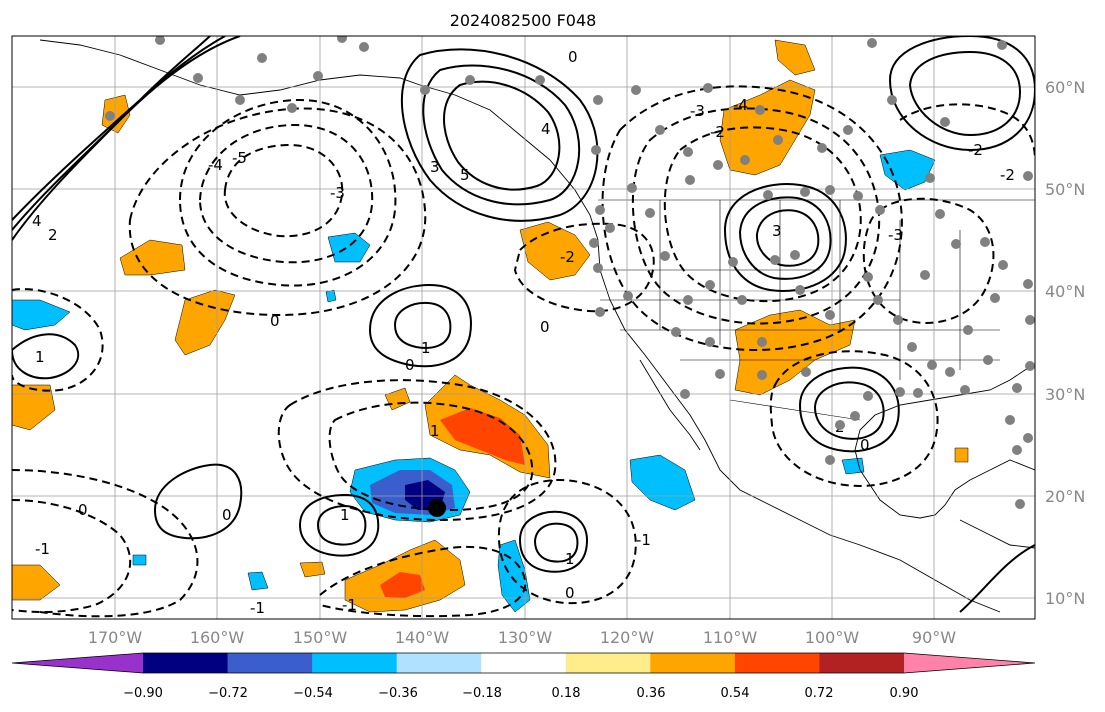 This screenshot has height=712, width=1105. I want to click on colorbar-label: −0.54, so click(313, 693).